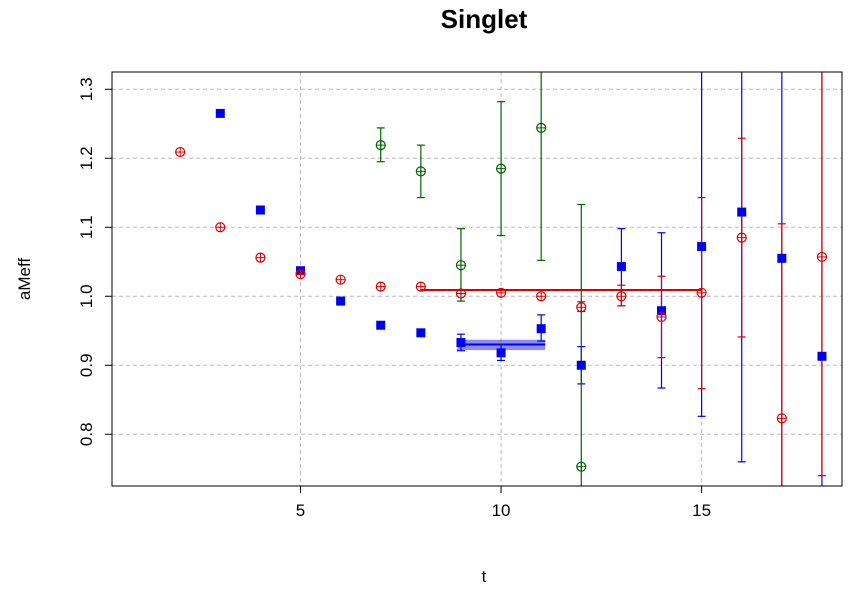 This screenshot has height=592, width=858. I want to click on chart-title: Singlet, so click(484, 19).